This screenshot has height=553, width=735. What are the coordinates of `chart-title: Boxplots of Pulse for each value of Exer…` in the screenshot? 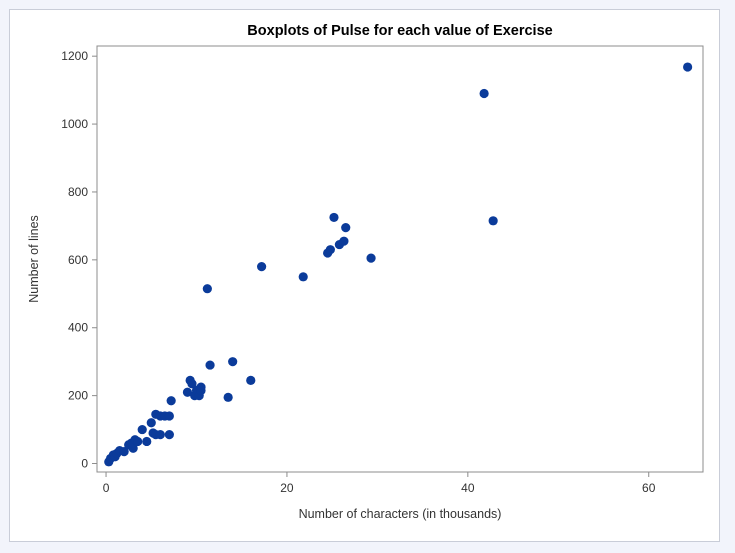 It's located at (399, 31).